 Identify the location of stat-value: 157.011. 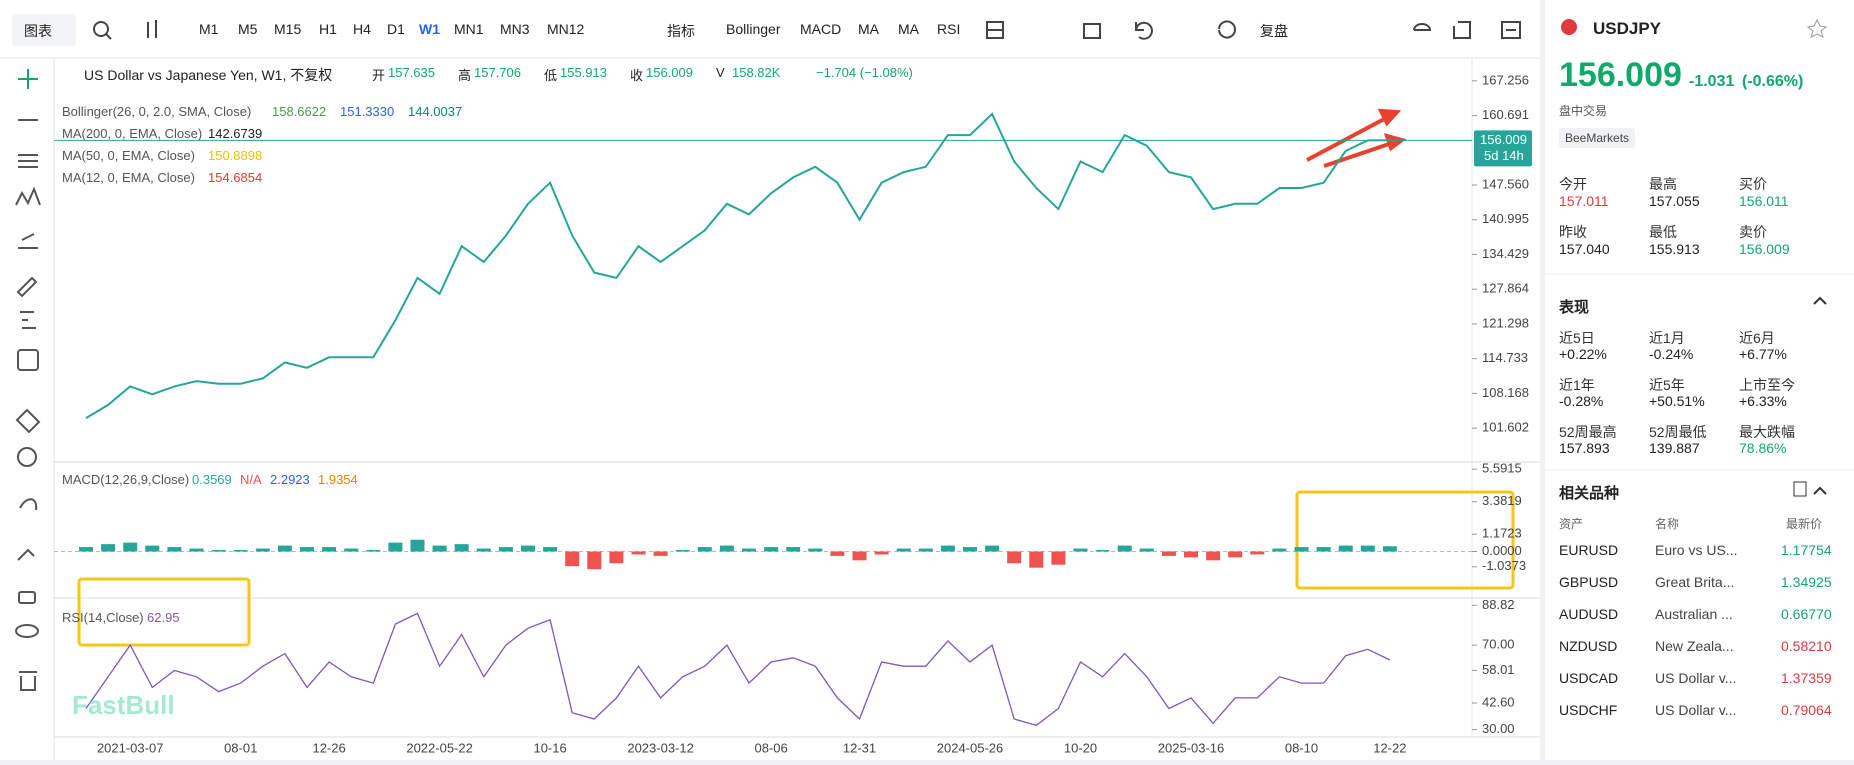
(1584, 201).